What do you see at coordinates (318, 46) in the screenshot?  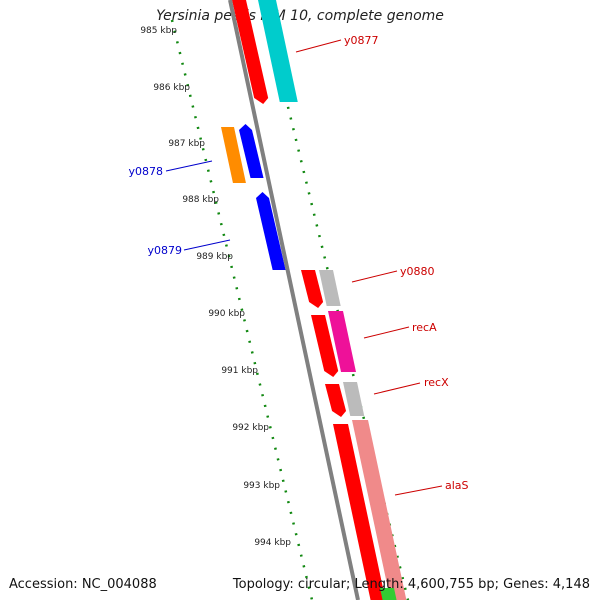 I see `leader-y0877` at bounding box center [318, 46].